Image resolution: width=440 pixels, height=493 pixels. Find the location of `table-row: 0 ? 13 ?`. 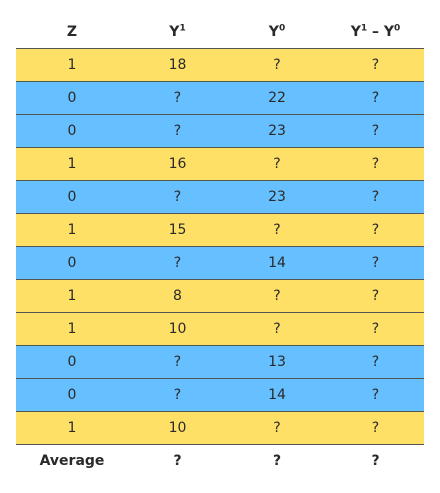

table-row: 0 ? 13 ? is located at coordinates (220, 362).